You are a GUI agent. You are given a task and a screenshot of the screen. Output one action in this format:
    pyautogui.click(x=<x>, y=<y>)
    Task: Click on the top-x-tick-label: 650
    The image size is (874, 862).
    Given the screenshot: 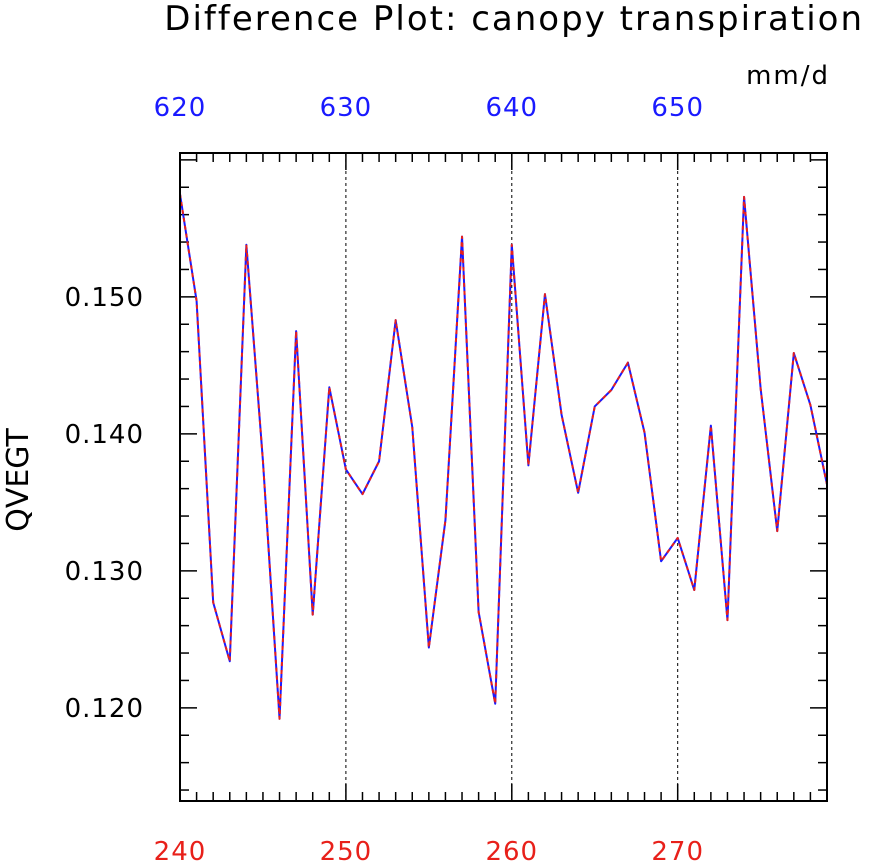 What is the action you would take?
    pyautogui.click(x=677, y=108)
    